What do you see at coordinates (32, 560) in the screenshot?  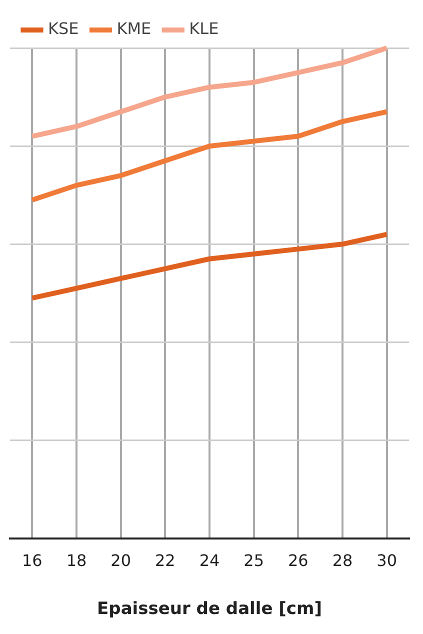 I see `x-tick-label: 16` at bounding box center [32, 560].